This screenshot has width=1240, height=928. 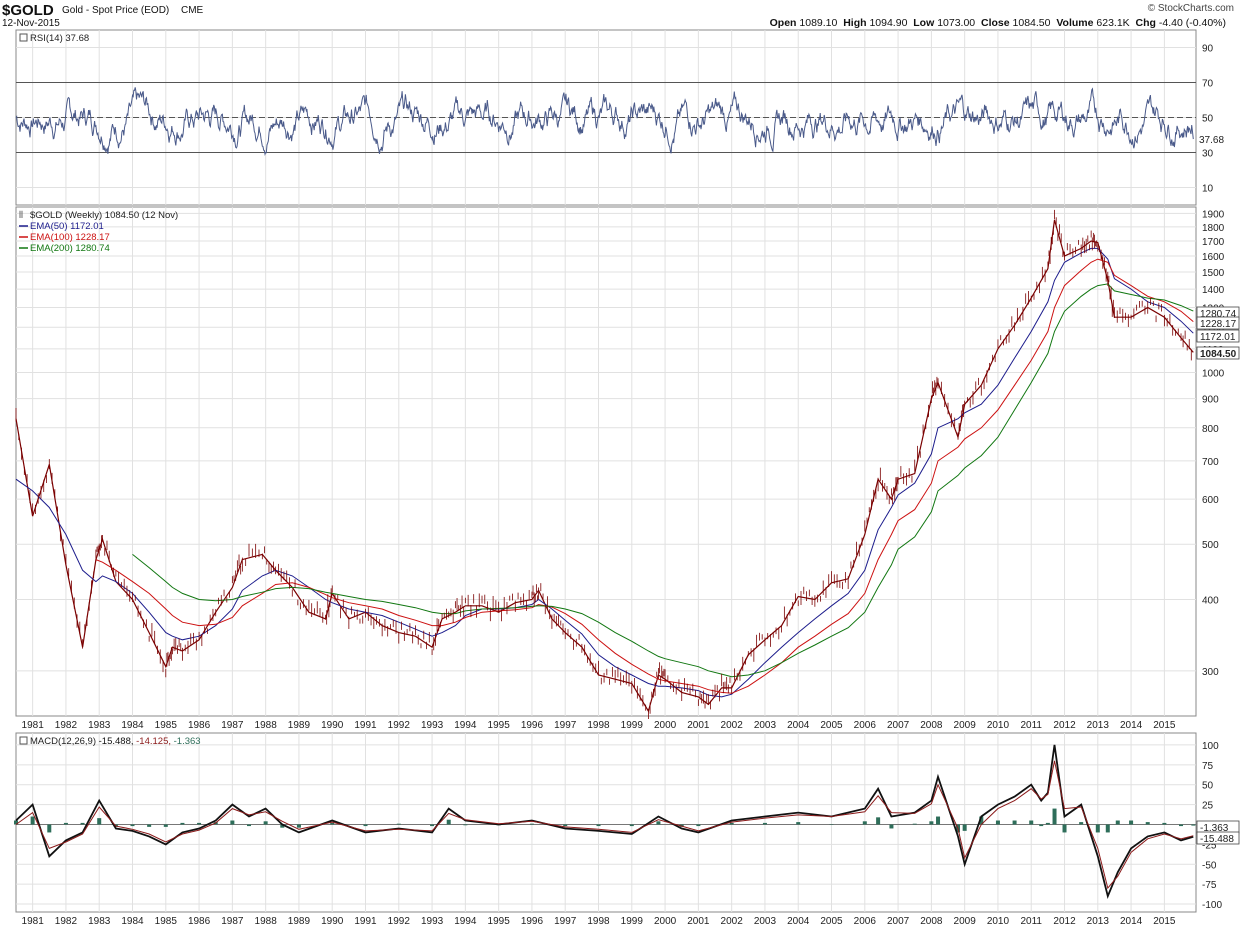 What do you see at coordinates (365, 725) in the screenshot?
I see `year-label: 1991` at bounding box center [365, 725].